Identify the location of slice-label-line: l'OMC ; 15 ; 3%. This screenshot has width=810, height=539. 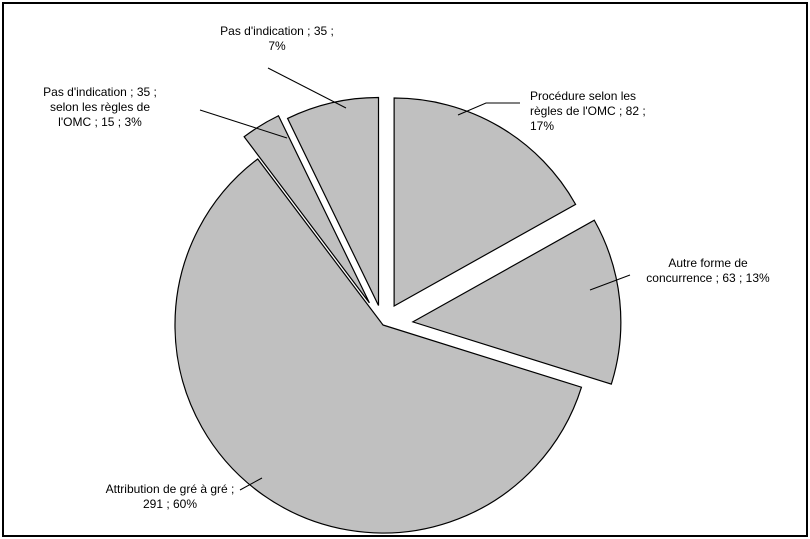
(100, 122).